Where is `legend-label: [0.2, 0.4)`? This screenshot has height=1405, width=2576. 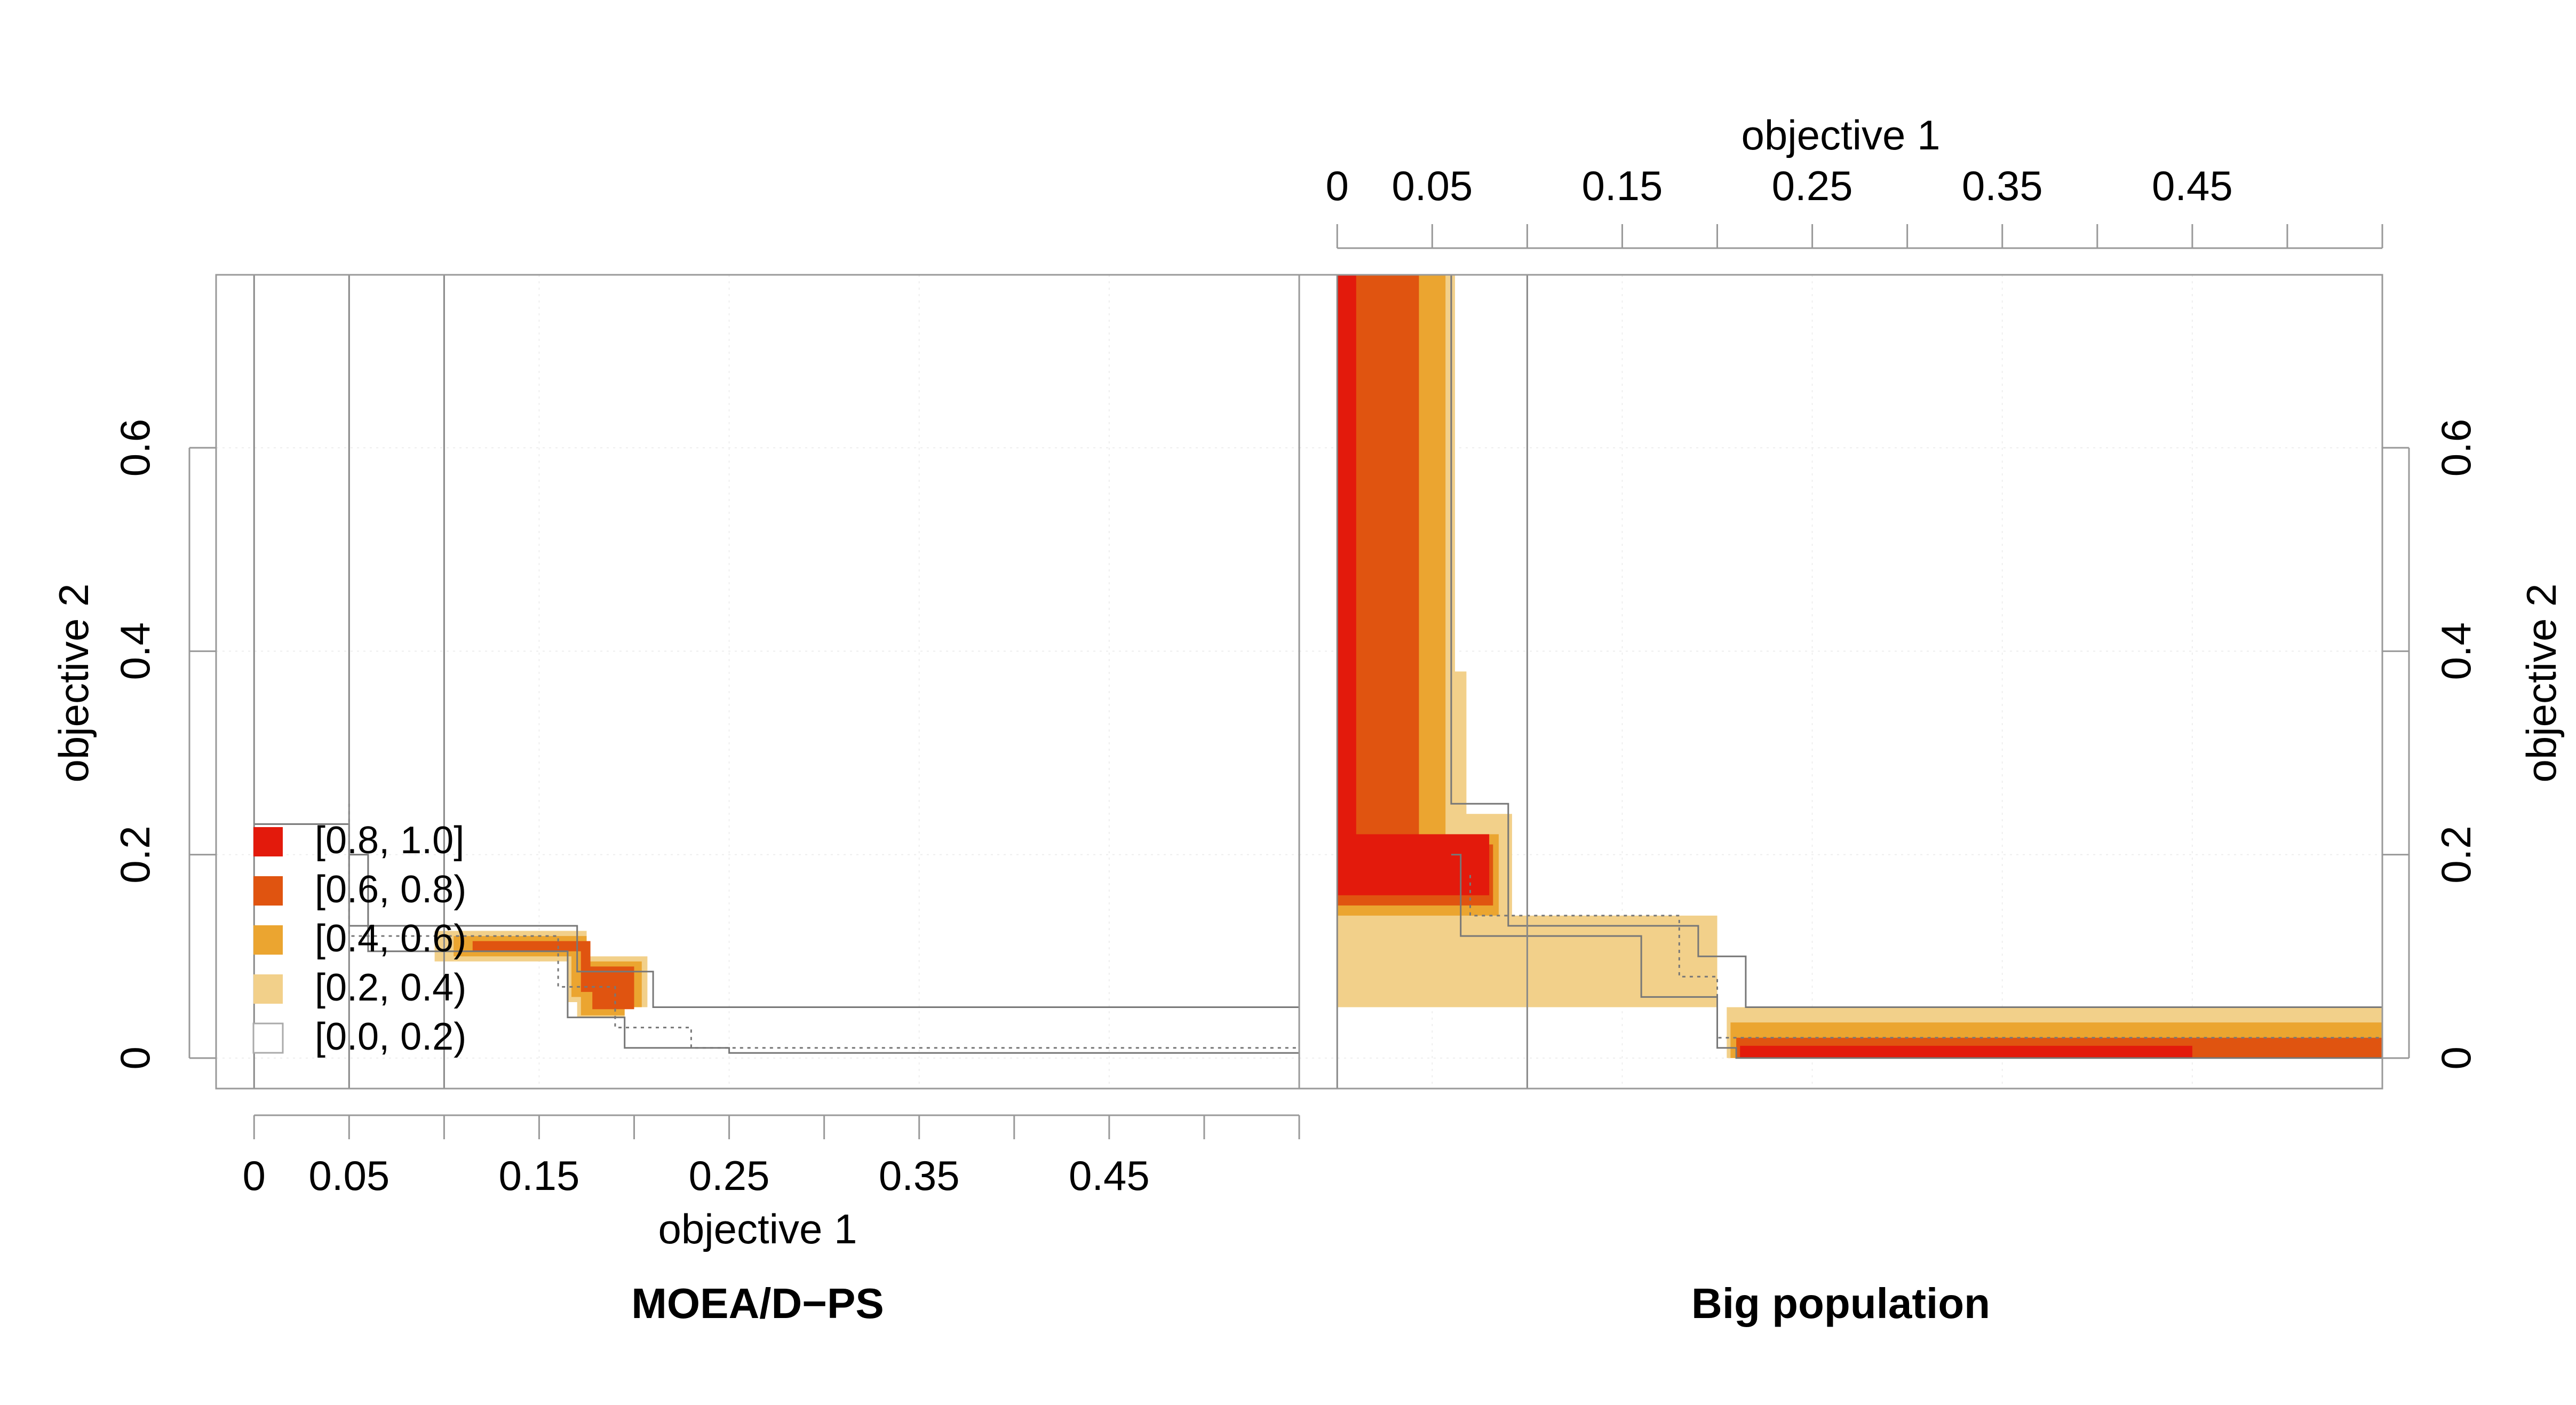
legend-label: [0.2, 0.4) is located at coordinates (390, 987).